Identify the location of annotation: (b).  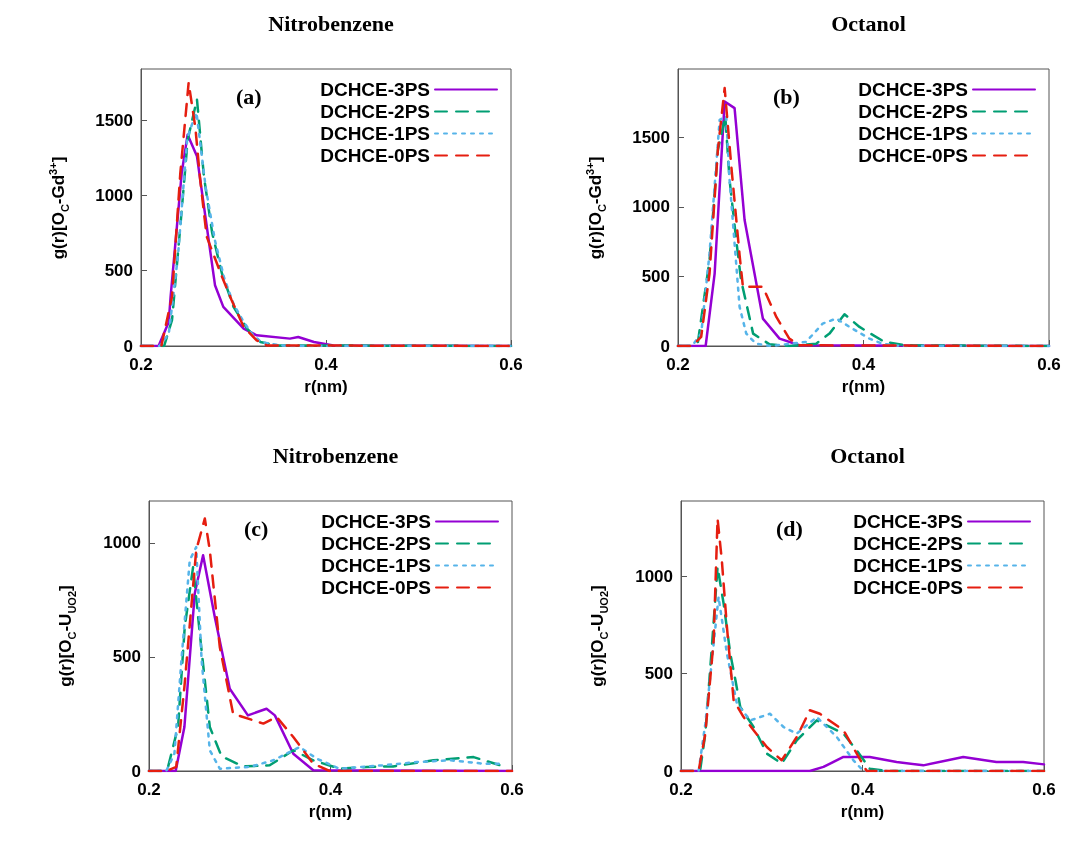
(786, 96).